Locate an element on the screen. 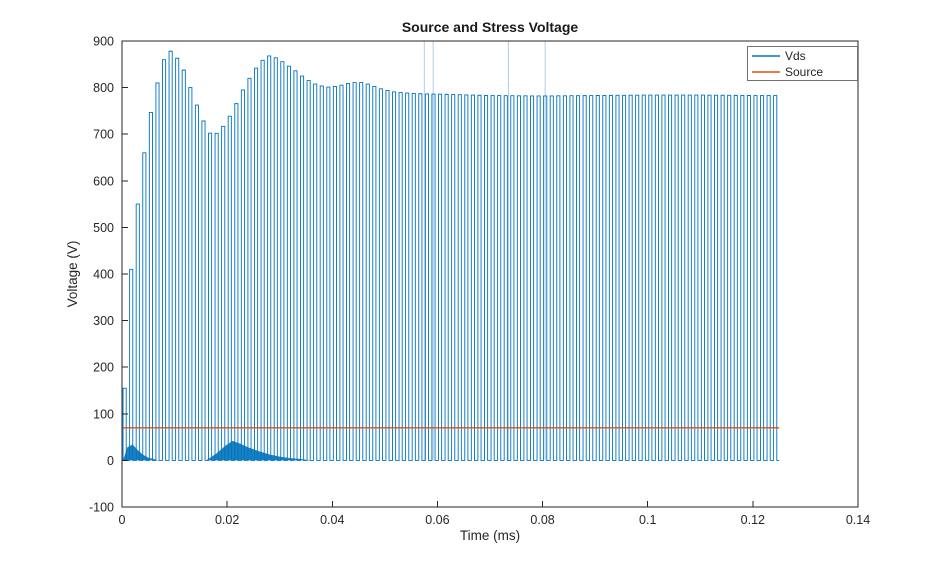  x-tick-label: 0.06 is located at coordinates (437, 520).